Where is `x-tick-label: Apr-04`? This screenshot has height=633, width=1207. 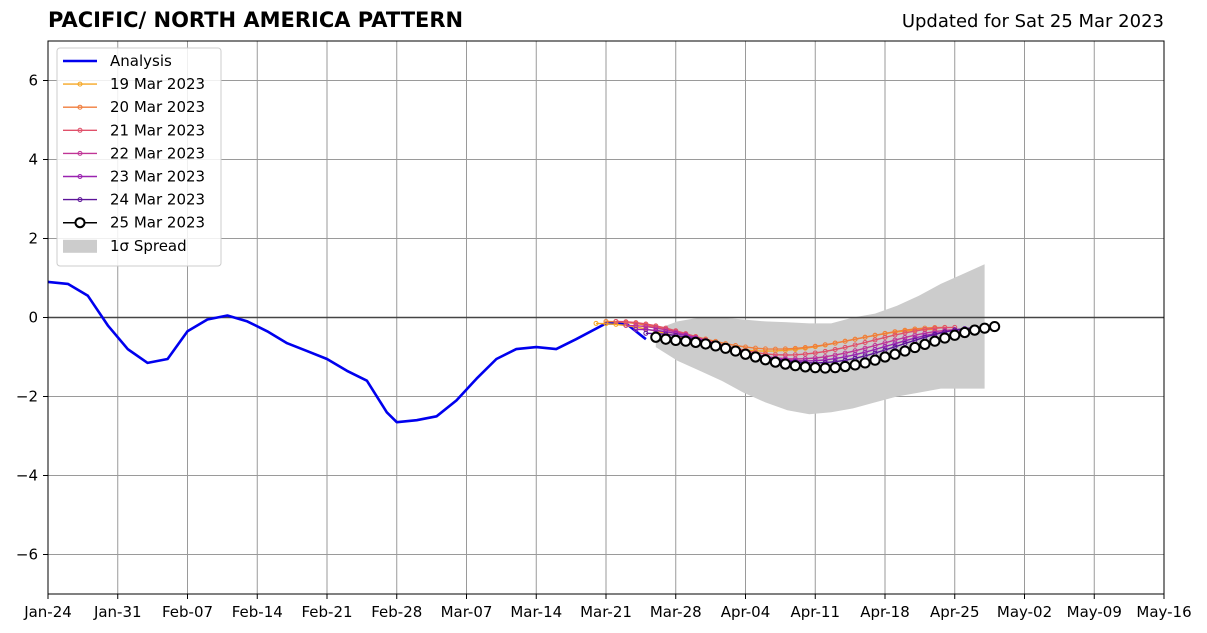
x-tick-label: Apr-04 is located at coordinates (746, 612).